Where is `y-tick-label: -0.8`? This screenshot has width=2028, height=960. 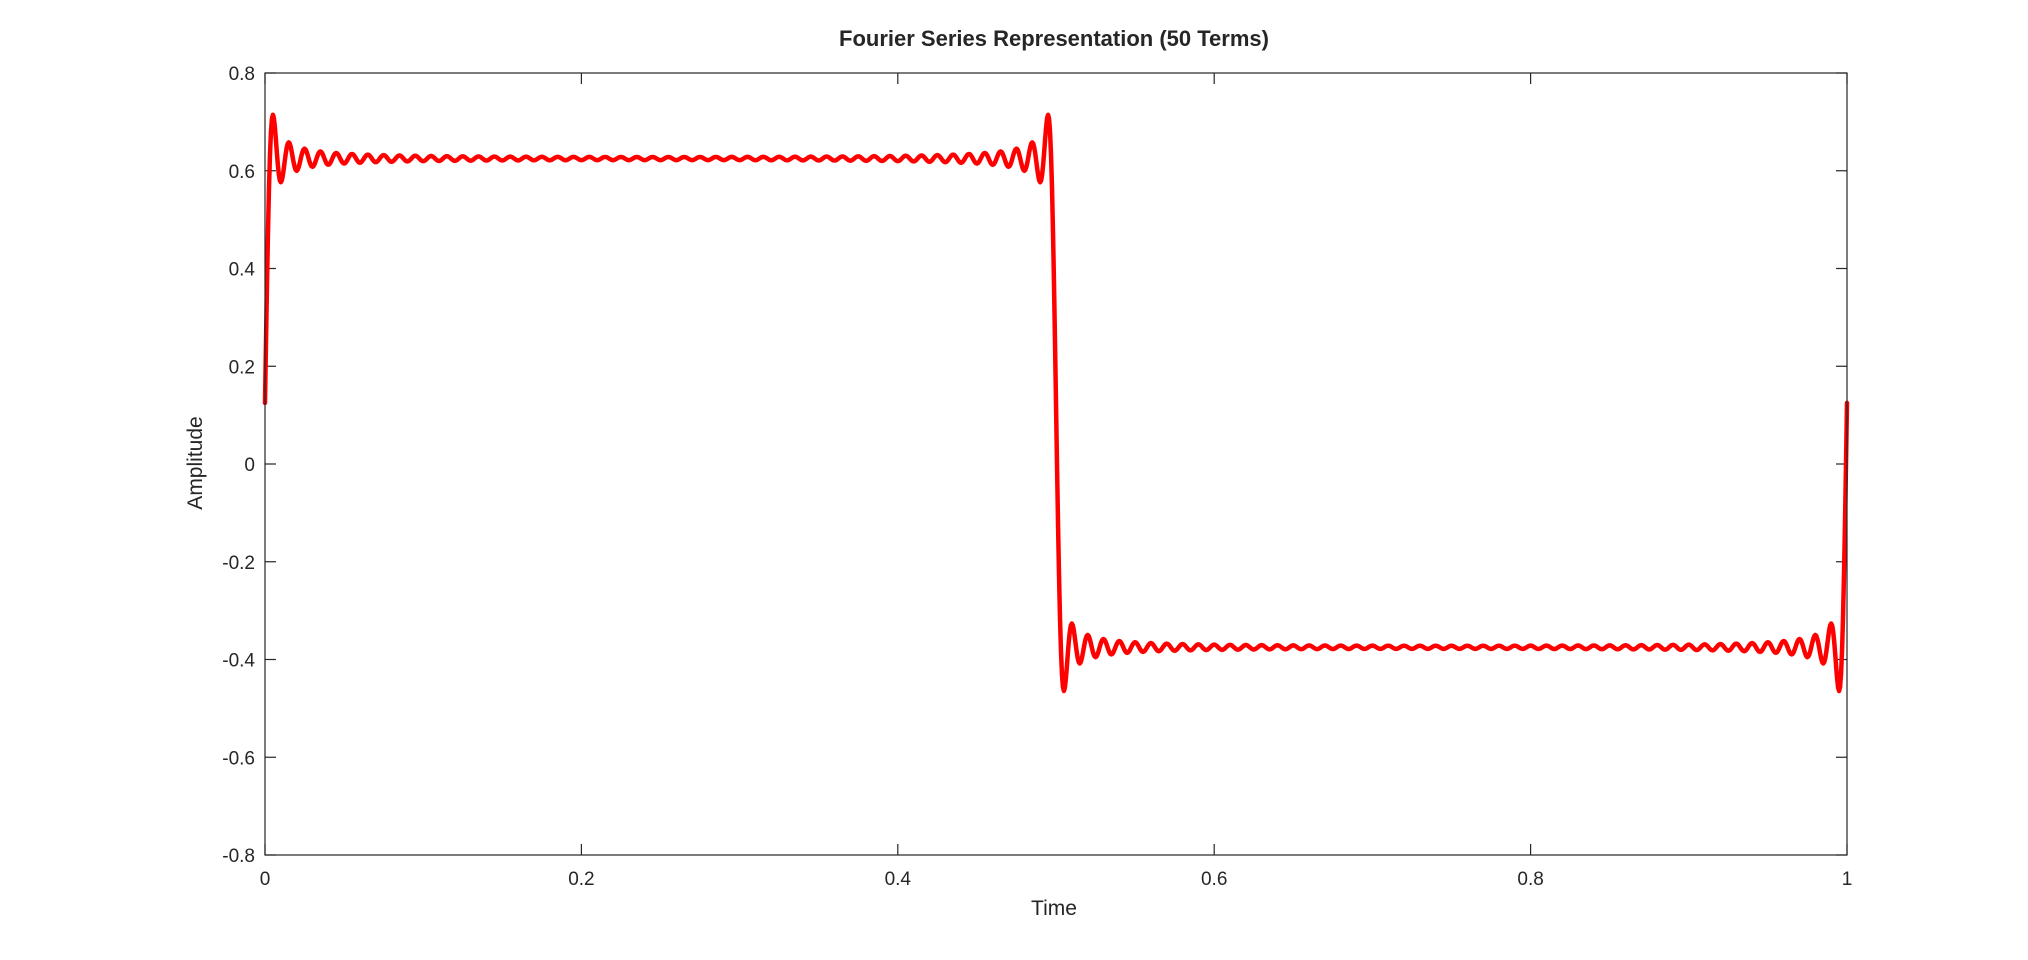 y-tick-label: -0.8 is located at coordinates (238, 856).